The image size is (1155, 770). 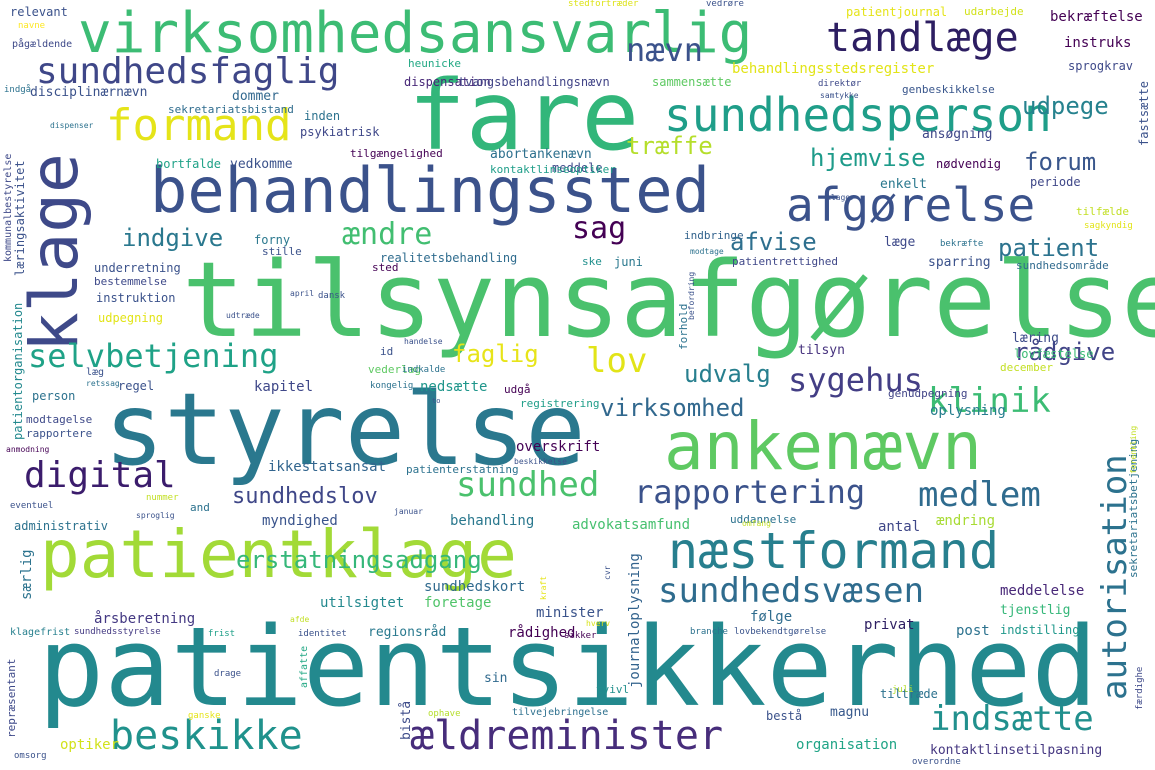 I want to click on word: sprogkrav, so click(x=1101, y=66).